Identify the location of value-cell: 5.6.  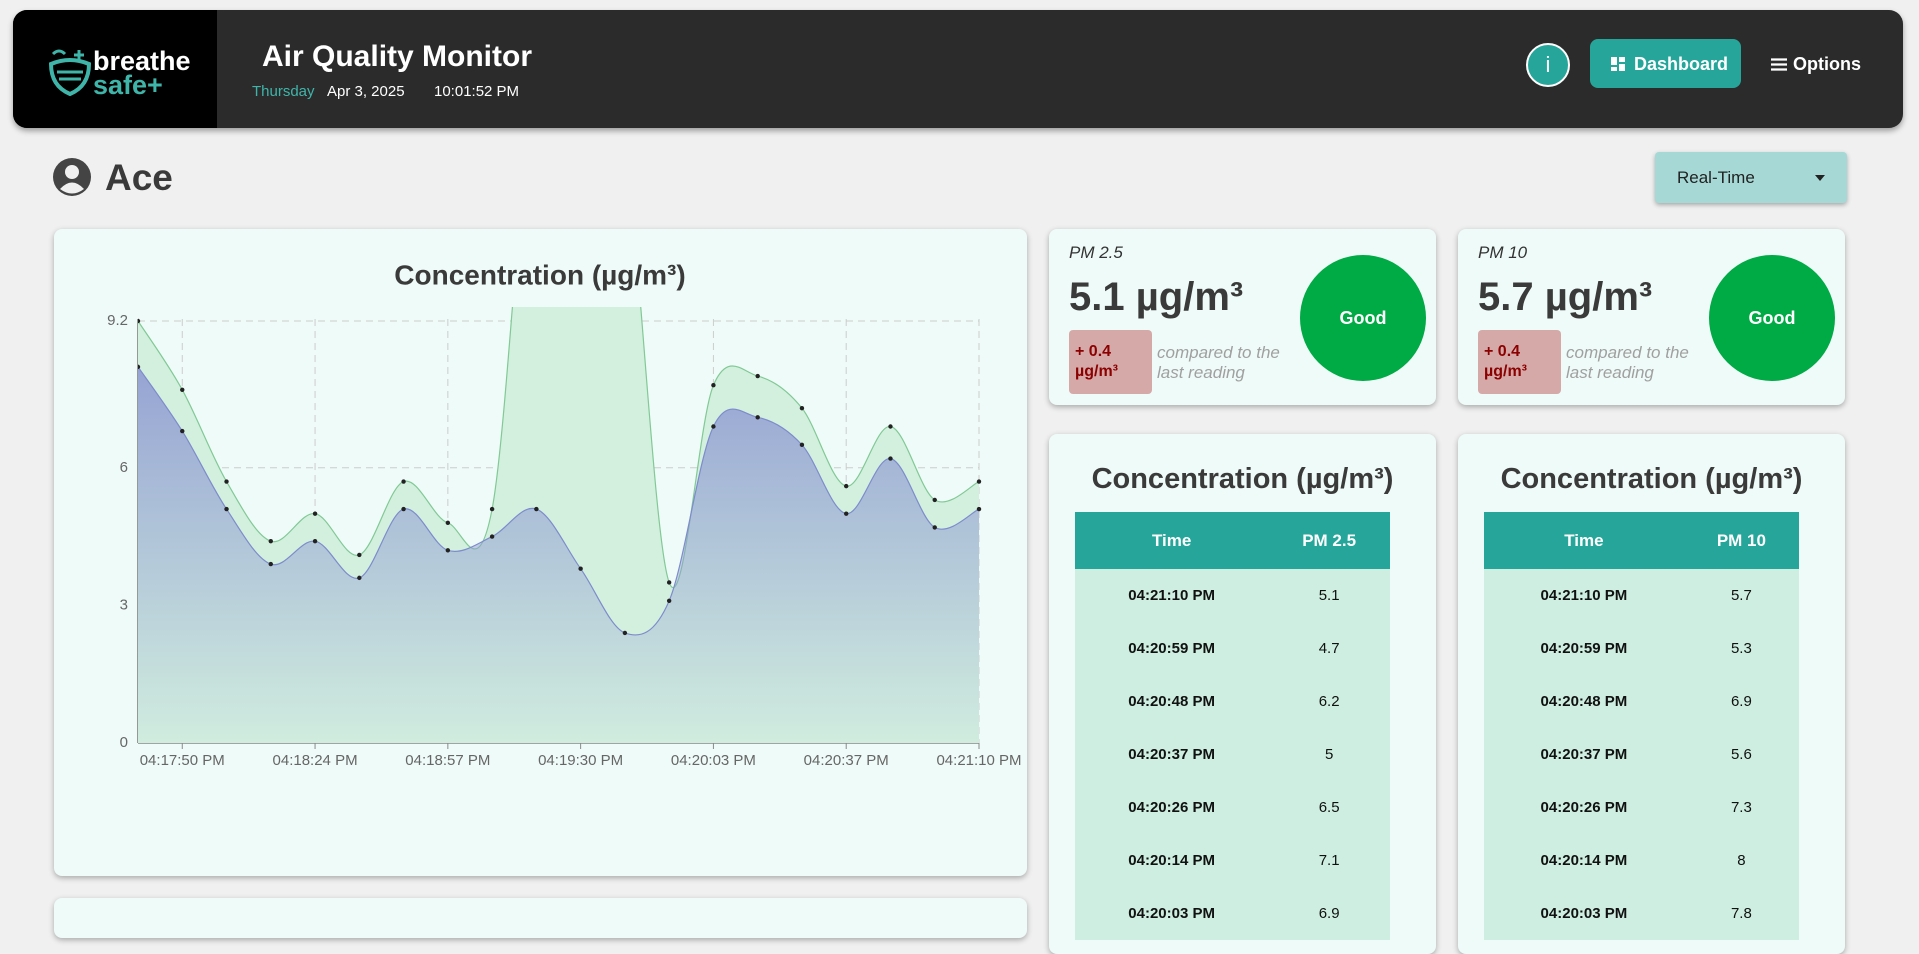
(1741, 754).